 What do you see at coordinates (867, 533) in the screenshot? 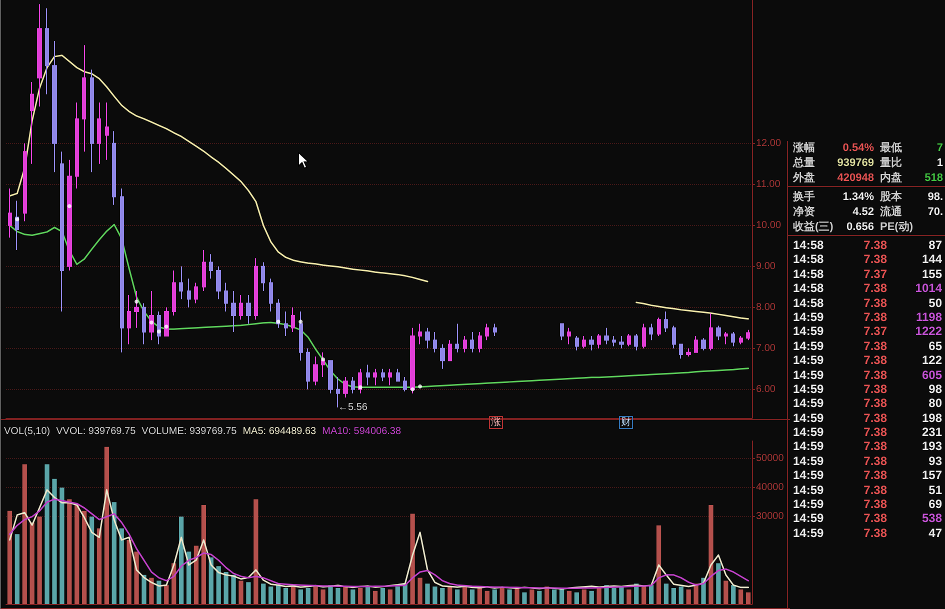
I see `text: 14:59 7.38 47` at bounding box center [867, 533].